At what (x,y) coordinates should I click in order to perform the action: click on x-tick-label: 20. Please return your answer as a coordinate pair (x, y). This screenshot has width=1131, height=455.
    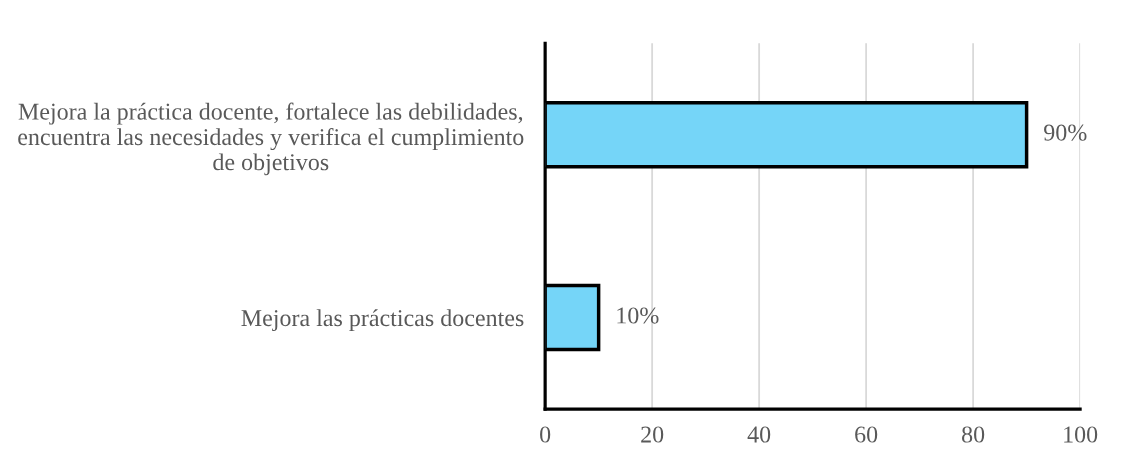
    Looking at the image, I should click on (652, 434).